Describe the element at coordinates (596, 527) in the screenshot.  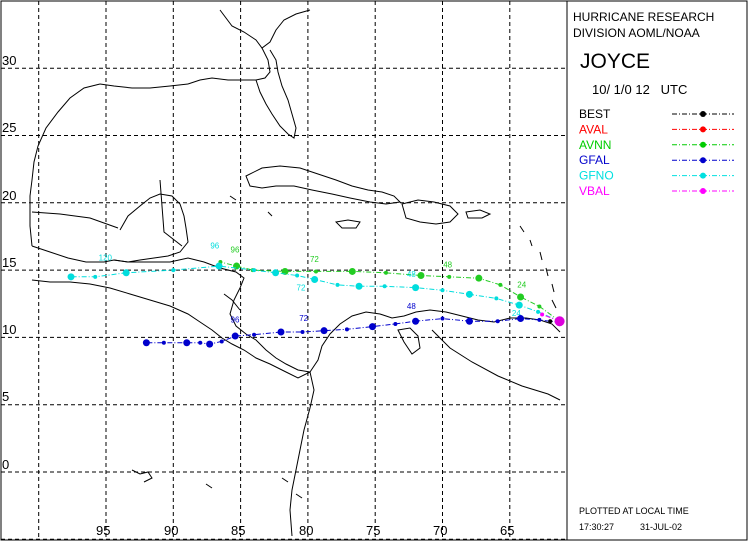
I see `plot-time: 17:30:27` at that location.